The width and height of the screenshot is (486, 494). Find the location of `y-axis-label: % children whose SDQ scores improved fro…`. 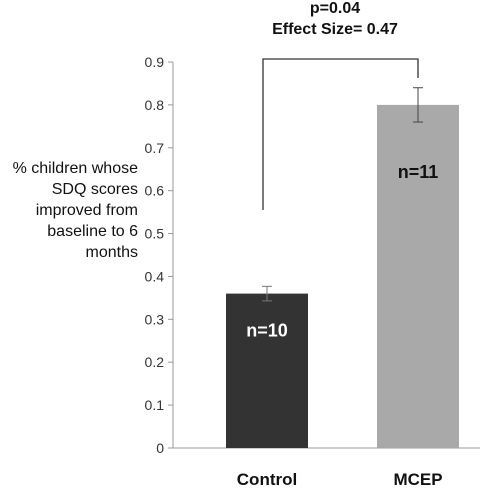

y-axis-label: % children whose SDQ scores improved fro… is located at coordinates (75, 210).